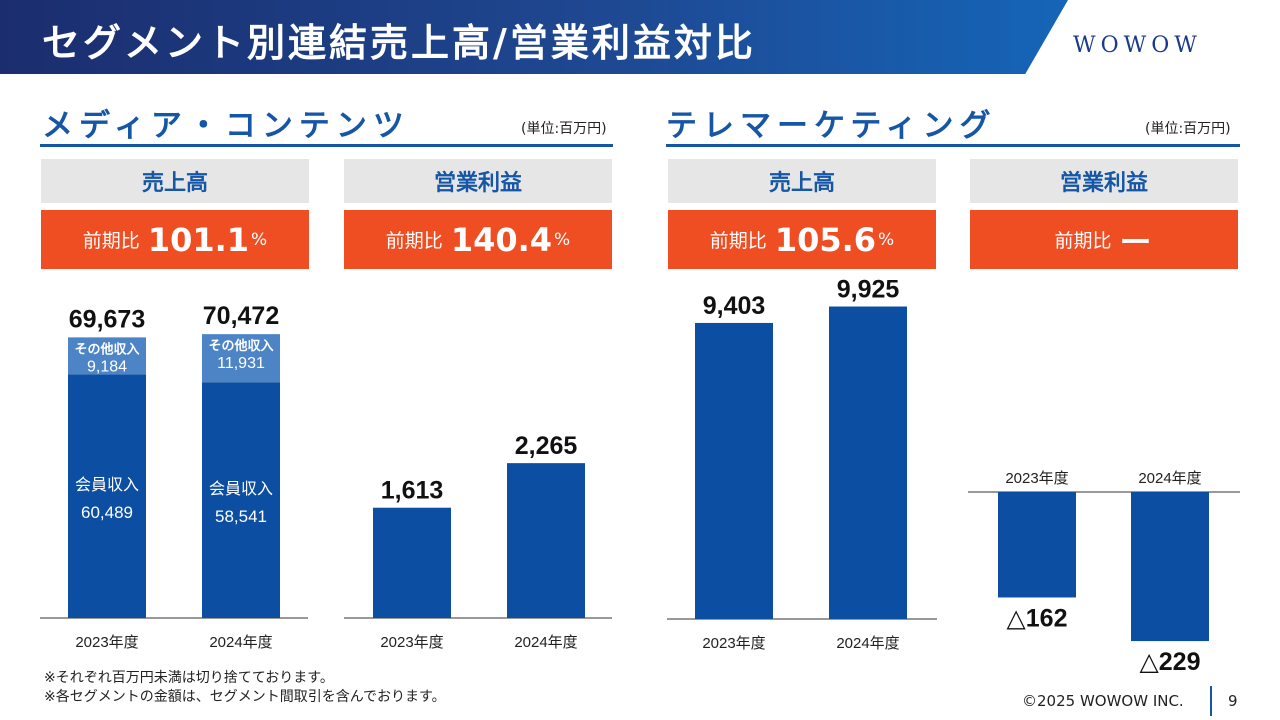 This screenshot has width=1280, height=720. What do you see at coordinates (1104, 181) in the screenshot?
I see `panel-label-tele-profit: 営業利益` at bounding box center [1104, 181].